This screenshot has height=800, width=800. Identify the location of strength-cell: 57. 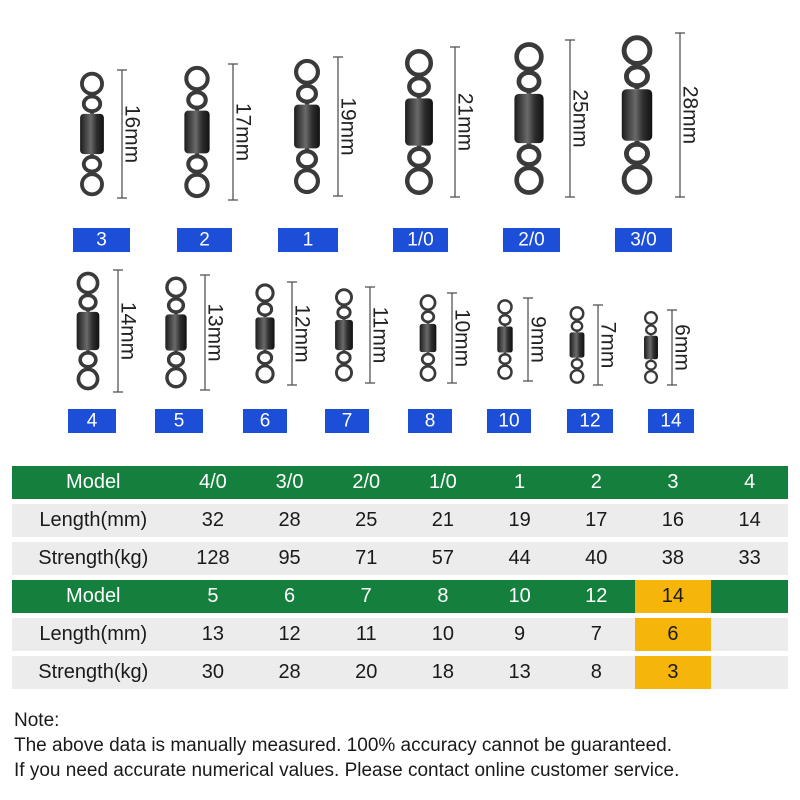
(443, 558).